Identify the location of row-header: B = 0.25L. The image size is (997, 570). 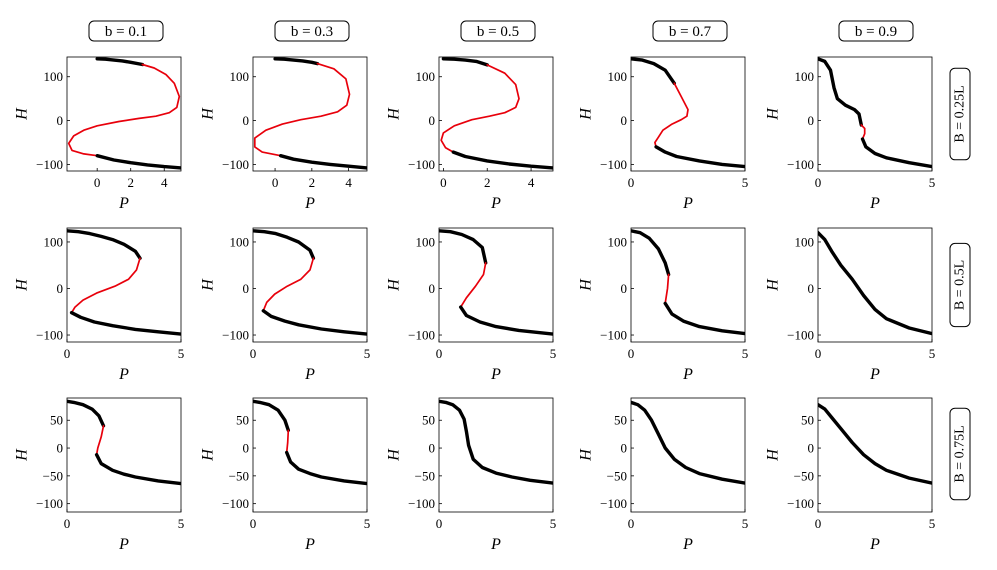
(960, 114).